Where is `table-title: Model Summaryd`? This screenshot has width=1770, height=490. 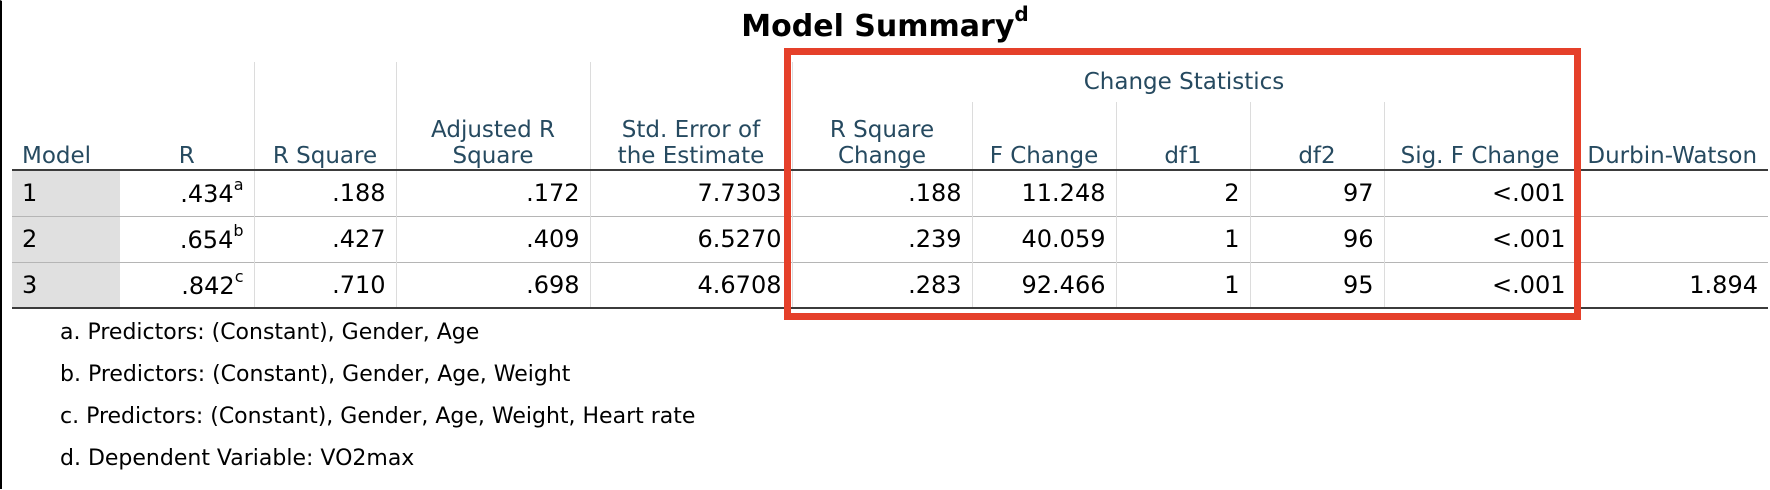 table-title: Model Summaryd is located at coordinates (885, 23).